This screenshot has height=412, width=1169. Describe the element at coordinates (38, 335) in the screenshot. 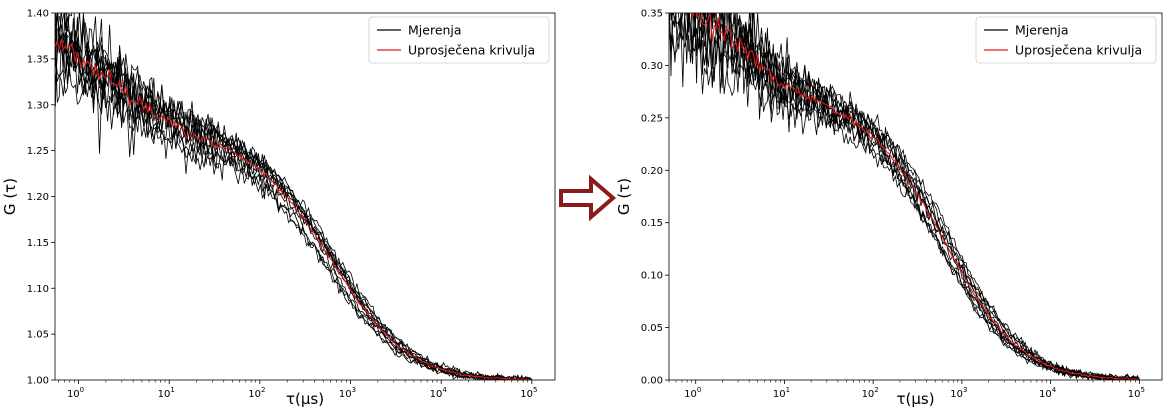

I see `y-tick-label: 1.05` at that location.